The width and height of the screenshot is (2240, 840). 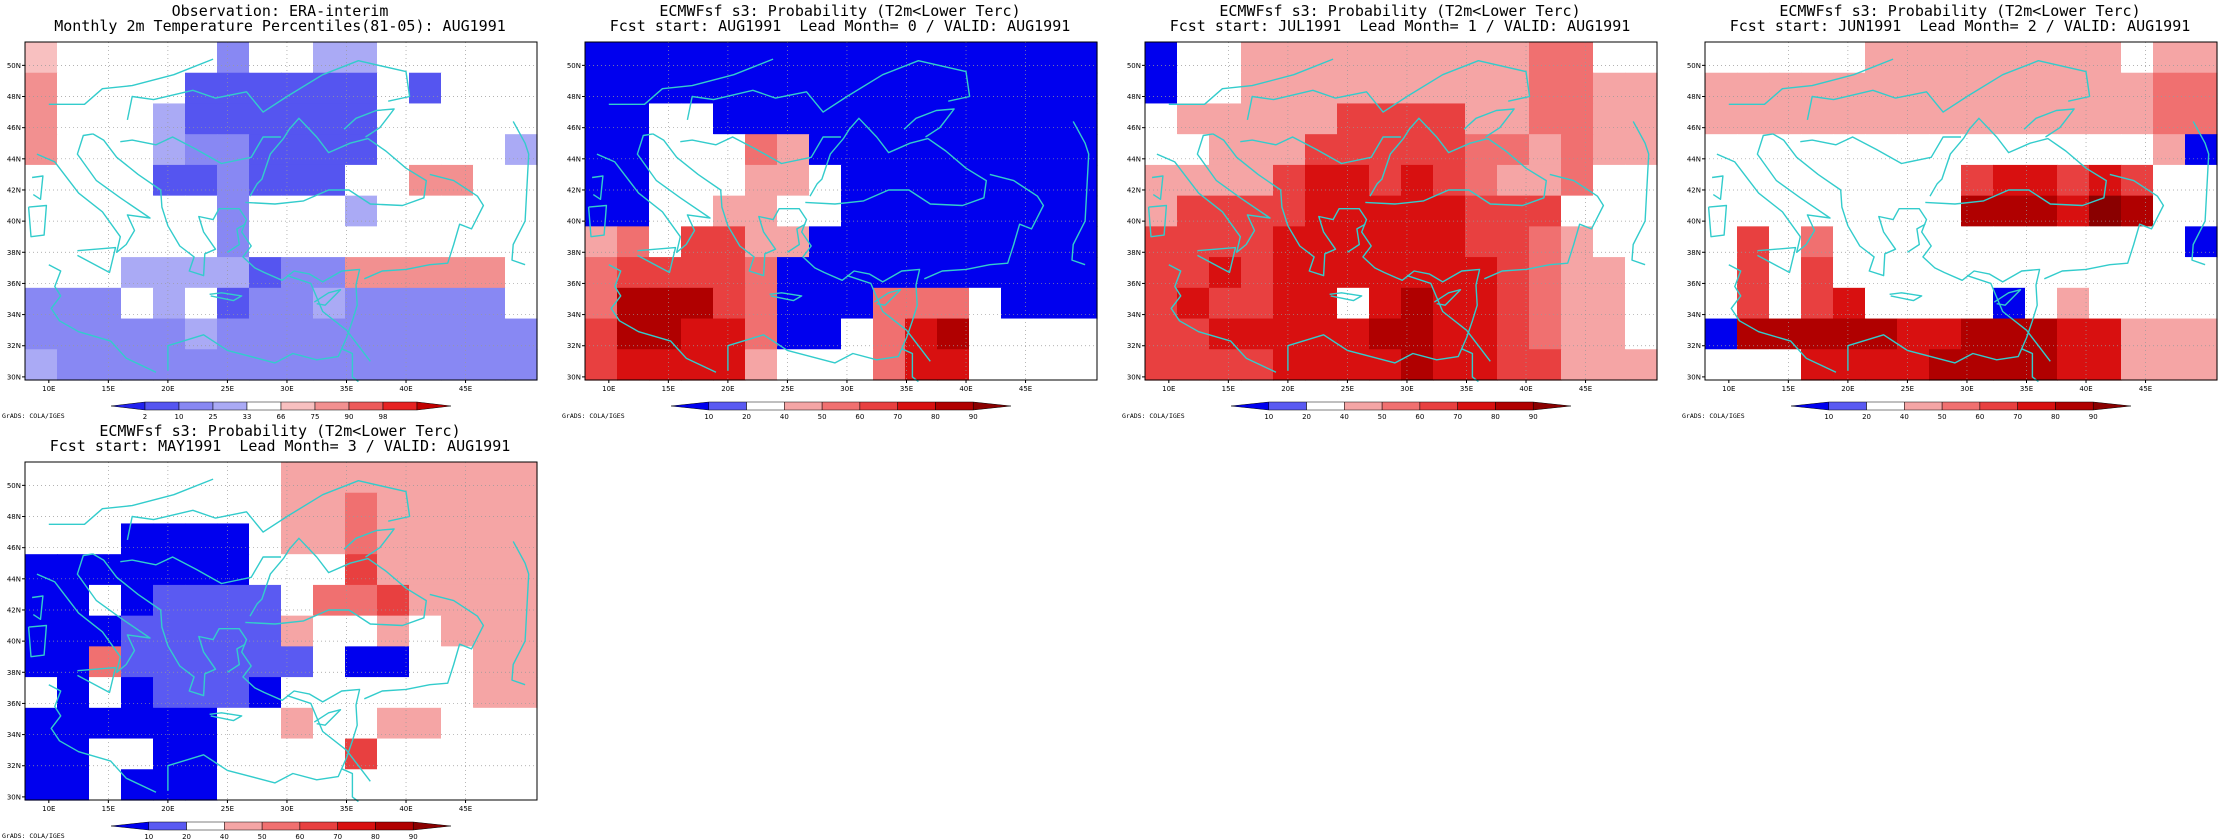 I want to click on x-tick-label: 20E, so click(x=1847, y=389).